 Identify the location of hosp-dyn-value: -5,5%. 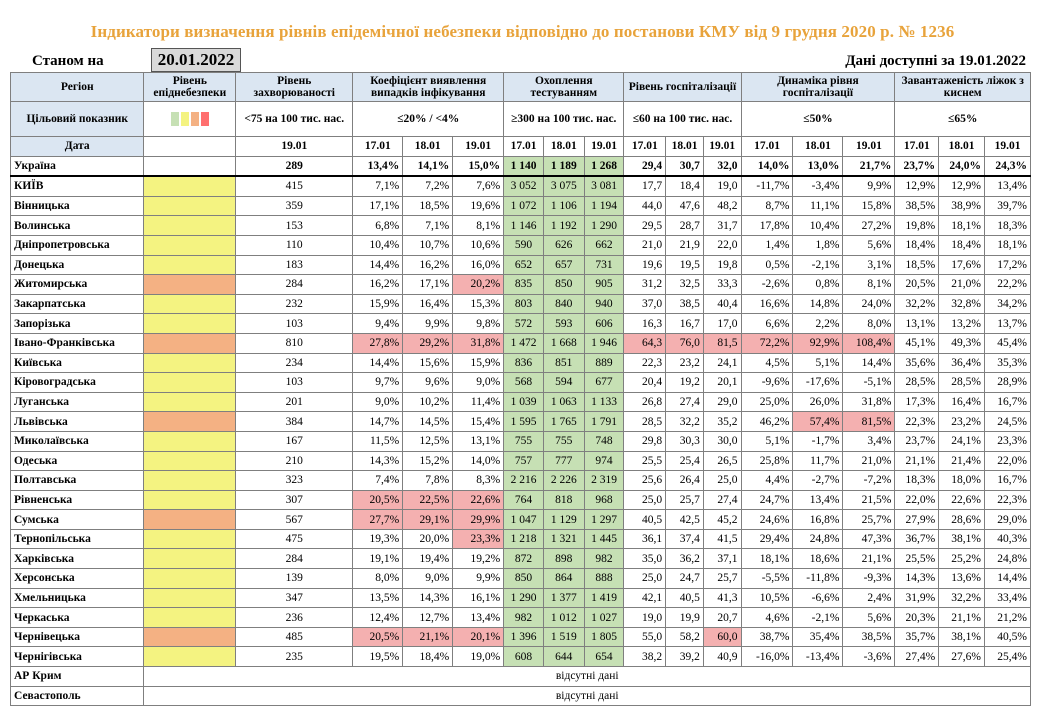
(767, 578).